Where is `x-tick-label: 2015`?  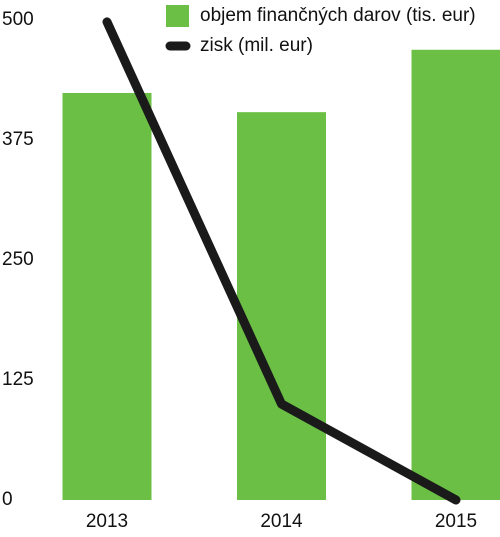 x-tick-label: 2015 is located at coordinates (456, 521).